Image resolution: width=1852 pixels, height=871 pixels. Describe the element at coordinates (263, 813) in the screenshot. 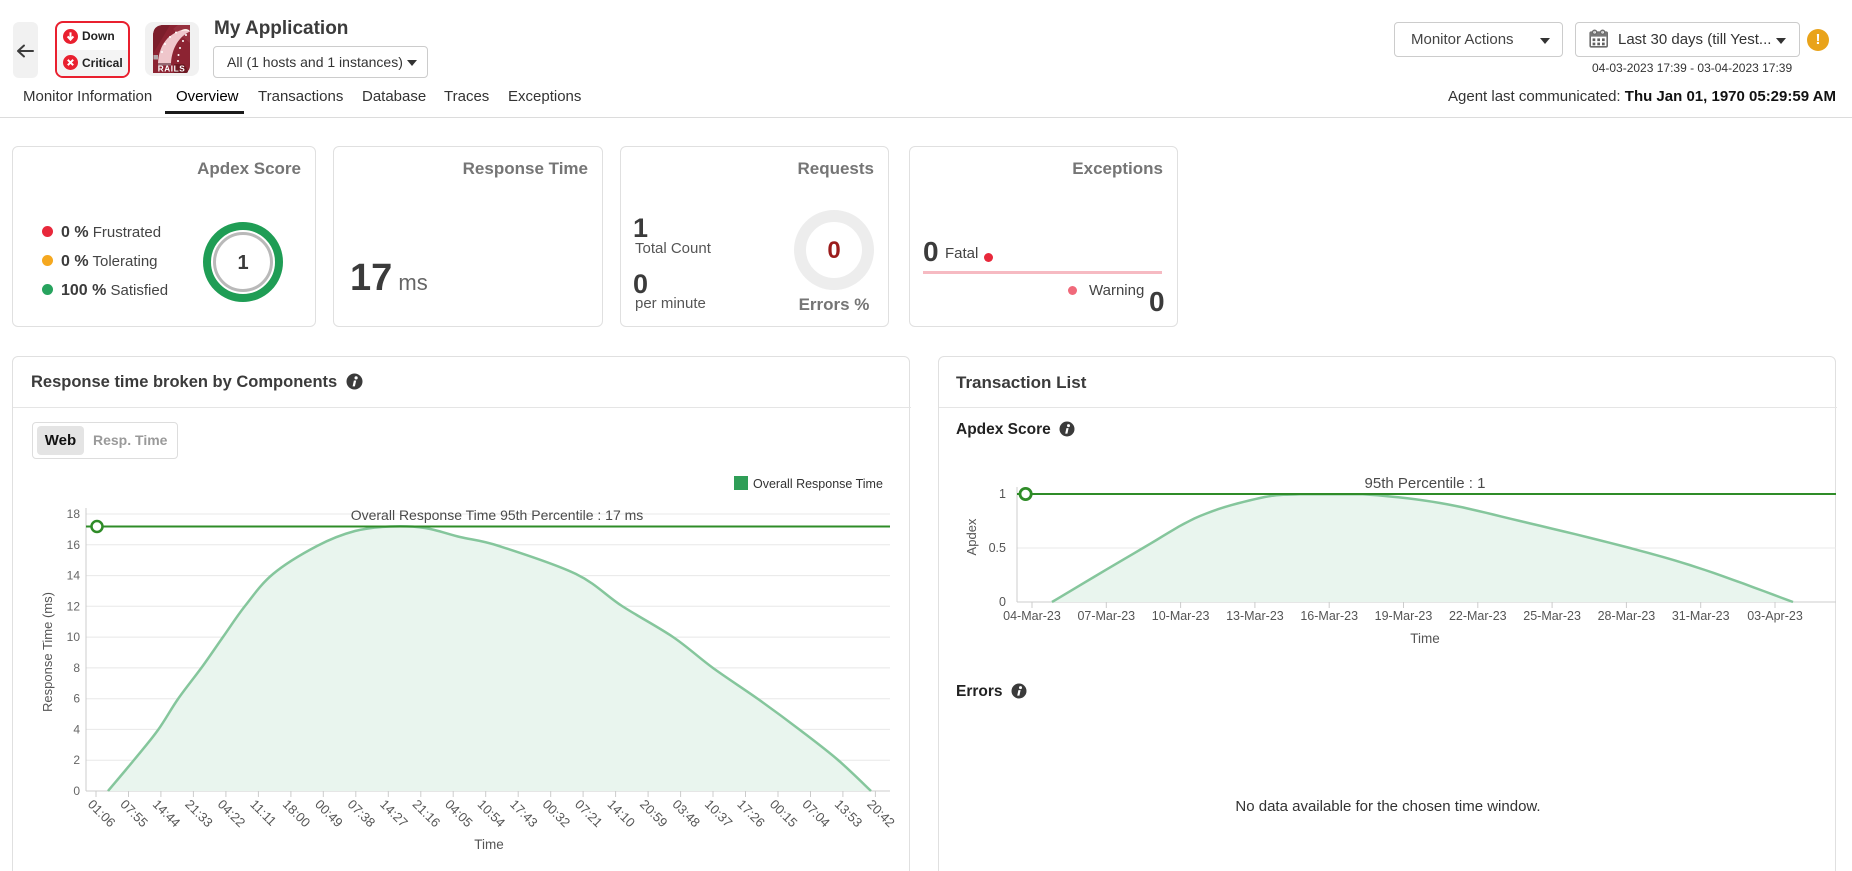

I see `svg-text: 11:11` at that location.